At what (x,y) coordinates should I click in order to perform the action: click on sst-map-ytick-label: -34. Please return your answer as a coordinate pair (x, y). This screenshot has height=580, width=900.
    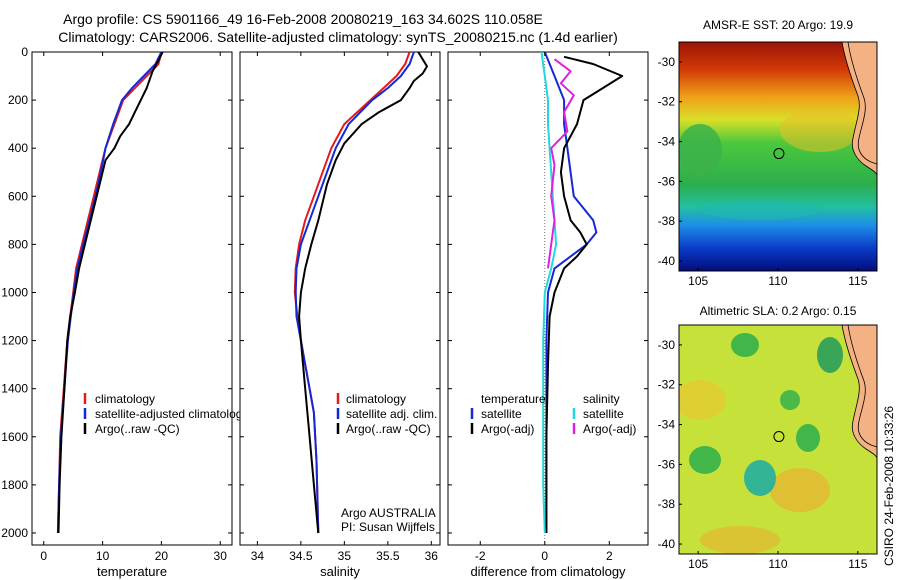
    Looking at the image, I should click on (667, 142).